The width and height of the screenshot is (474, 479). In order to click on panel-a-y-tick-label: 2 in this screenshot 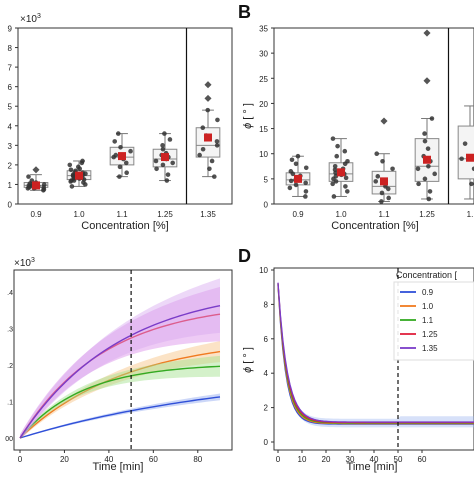, I will do `click(10, 165)`.